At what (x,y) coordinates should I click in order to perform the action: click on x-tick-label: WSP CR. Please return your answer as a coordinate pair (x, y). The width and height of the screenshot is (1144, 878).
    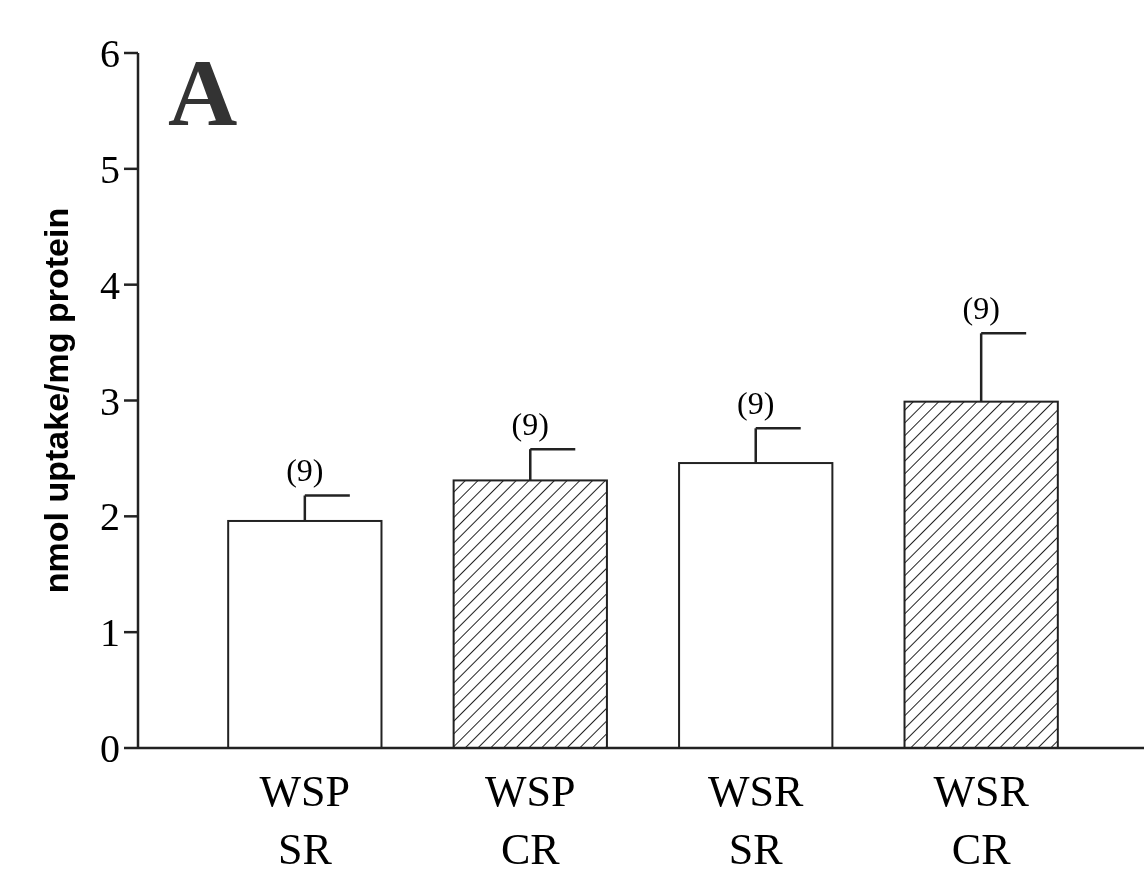
    Looking at the image, I should click on (530, 820).